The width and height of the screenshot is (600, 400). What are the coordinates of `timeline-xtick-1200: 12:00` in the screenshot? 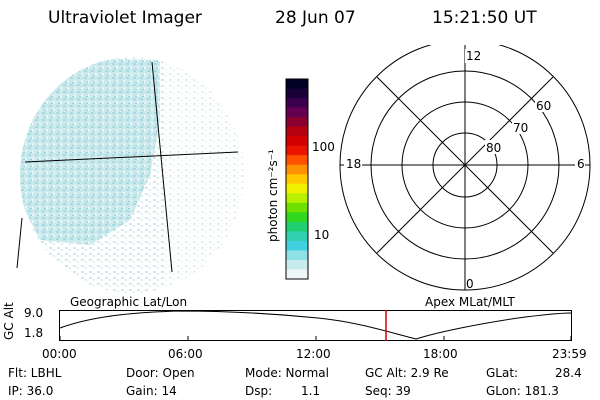 It's located at (313, 354).